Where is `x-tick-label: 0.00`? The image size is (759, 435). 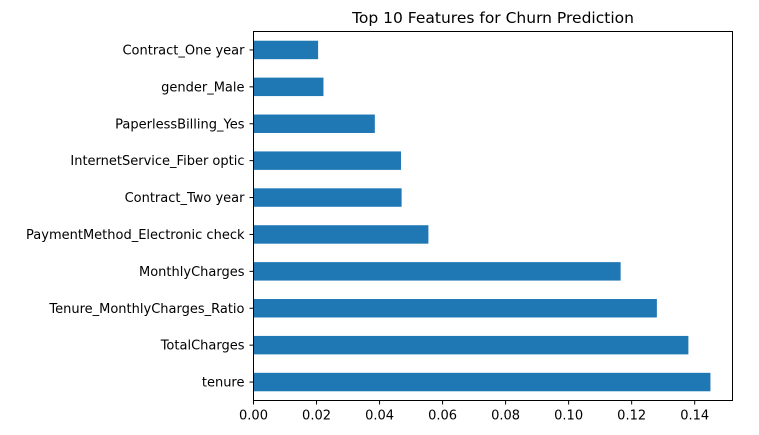 x-tick-label: 0.00 is located at coordinates (253, 416).